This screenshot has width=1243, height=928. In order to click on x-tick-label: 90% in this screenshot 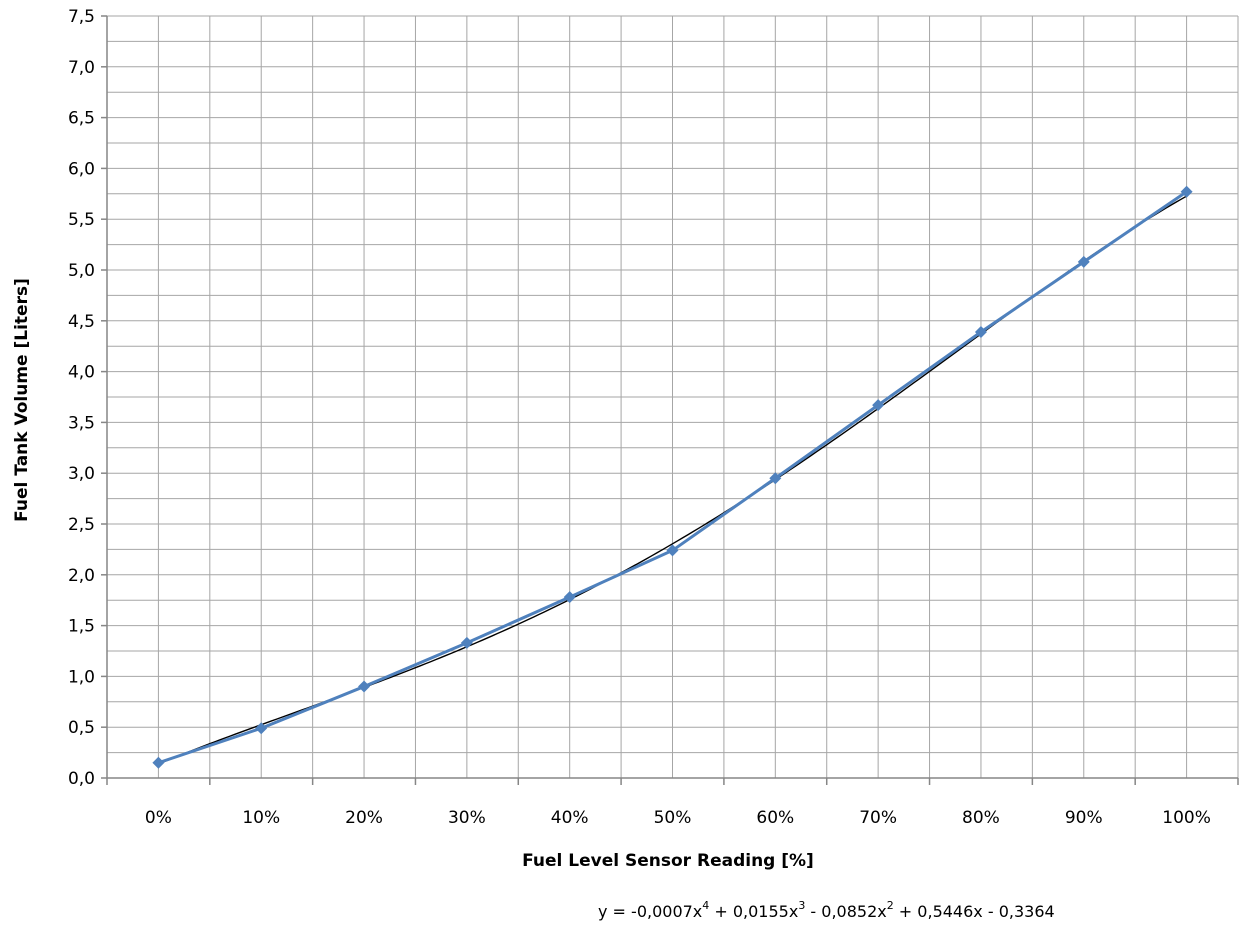, I will do `click(1084, 818)`.